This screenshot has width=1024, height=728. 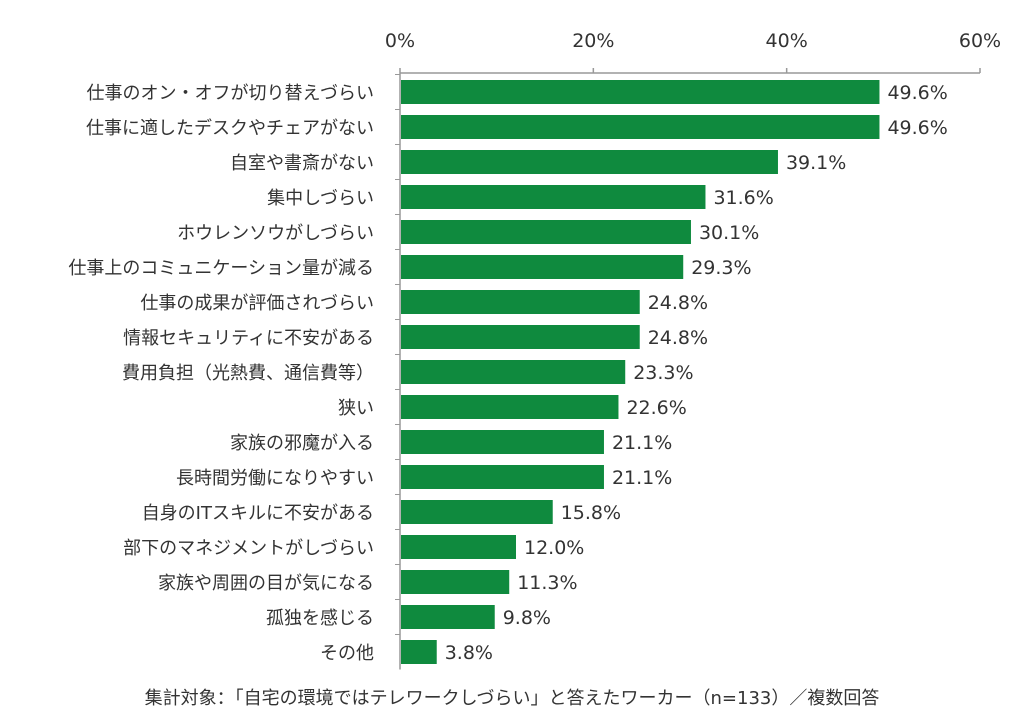 I want to click on x-tick-label: 0%, so click(x=400, y=41).